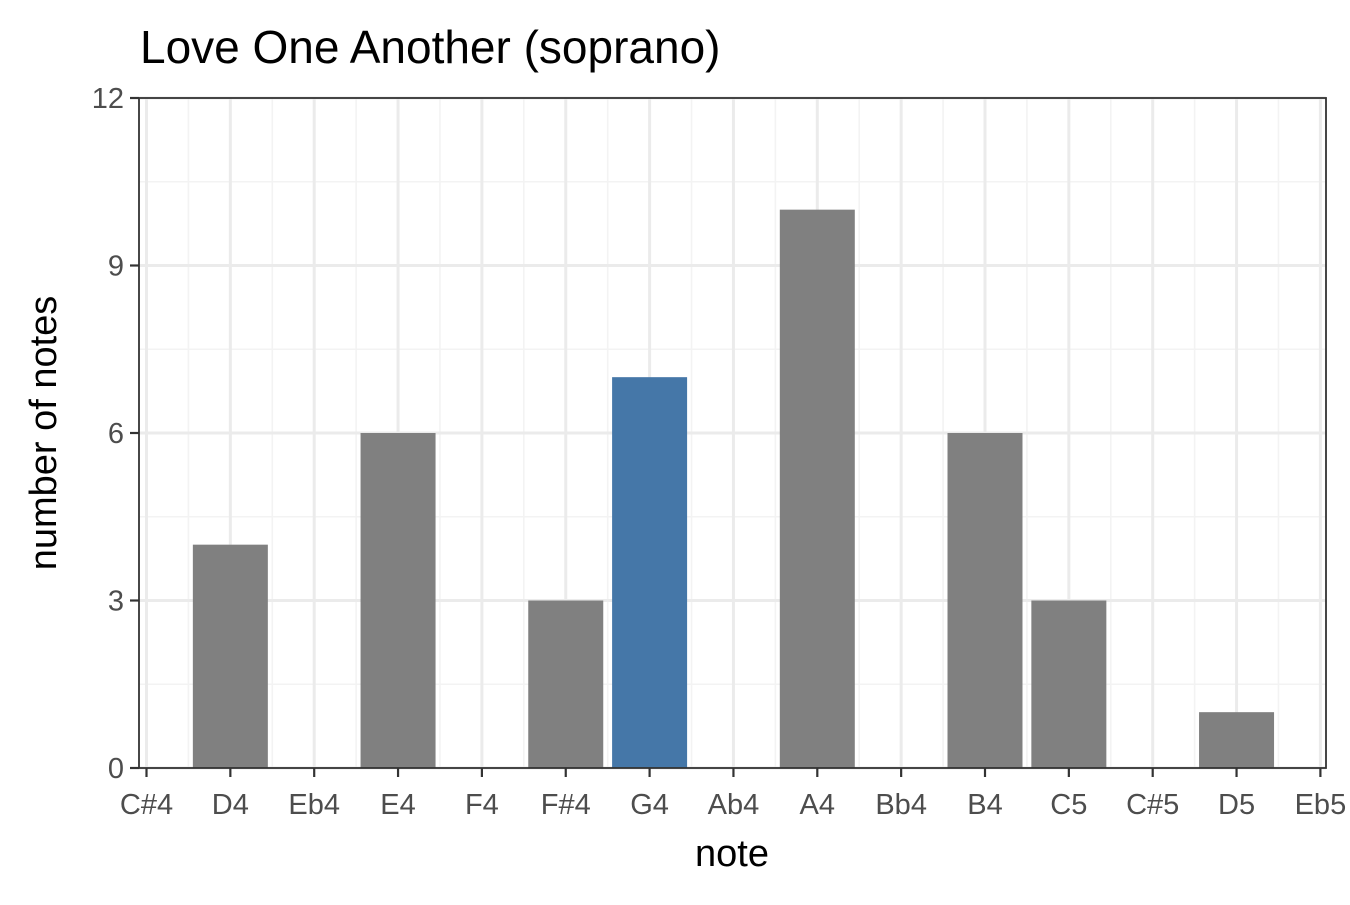 The image size is (1350, 905). I want to click on x-tick-label: D5, so click(1236, 805).